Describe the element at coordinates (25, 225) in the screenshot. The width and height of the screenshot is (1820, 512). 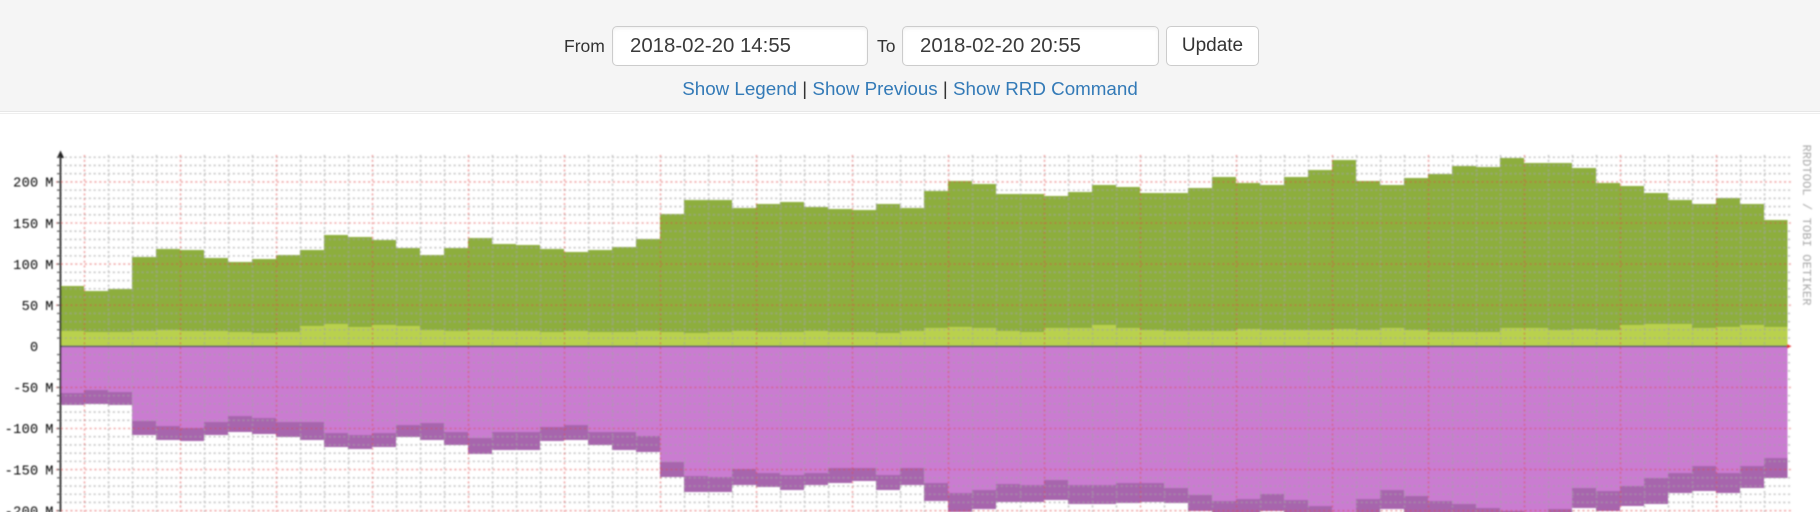
I see `svg-text: 150` at that location.